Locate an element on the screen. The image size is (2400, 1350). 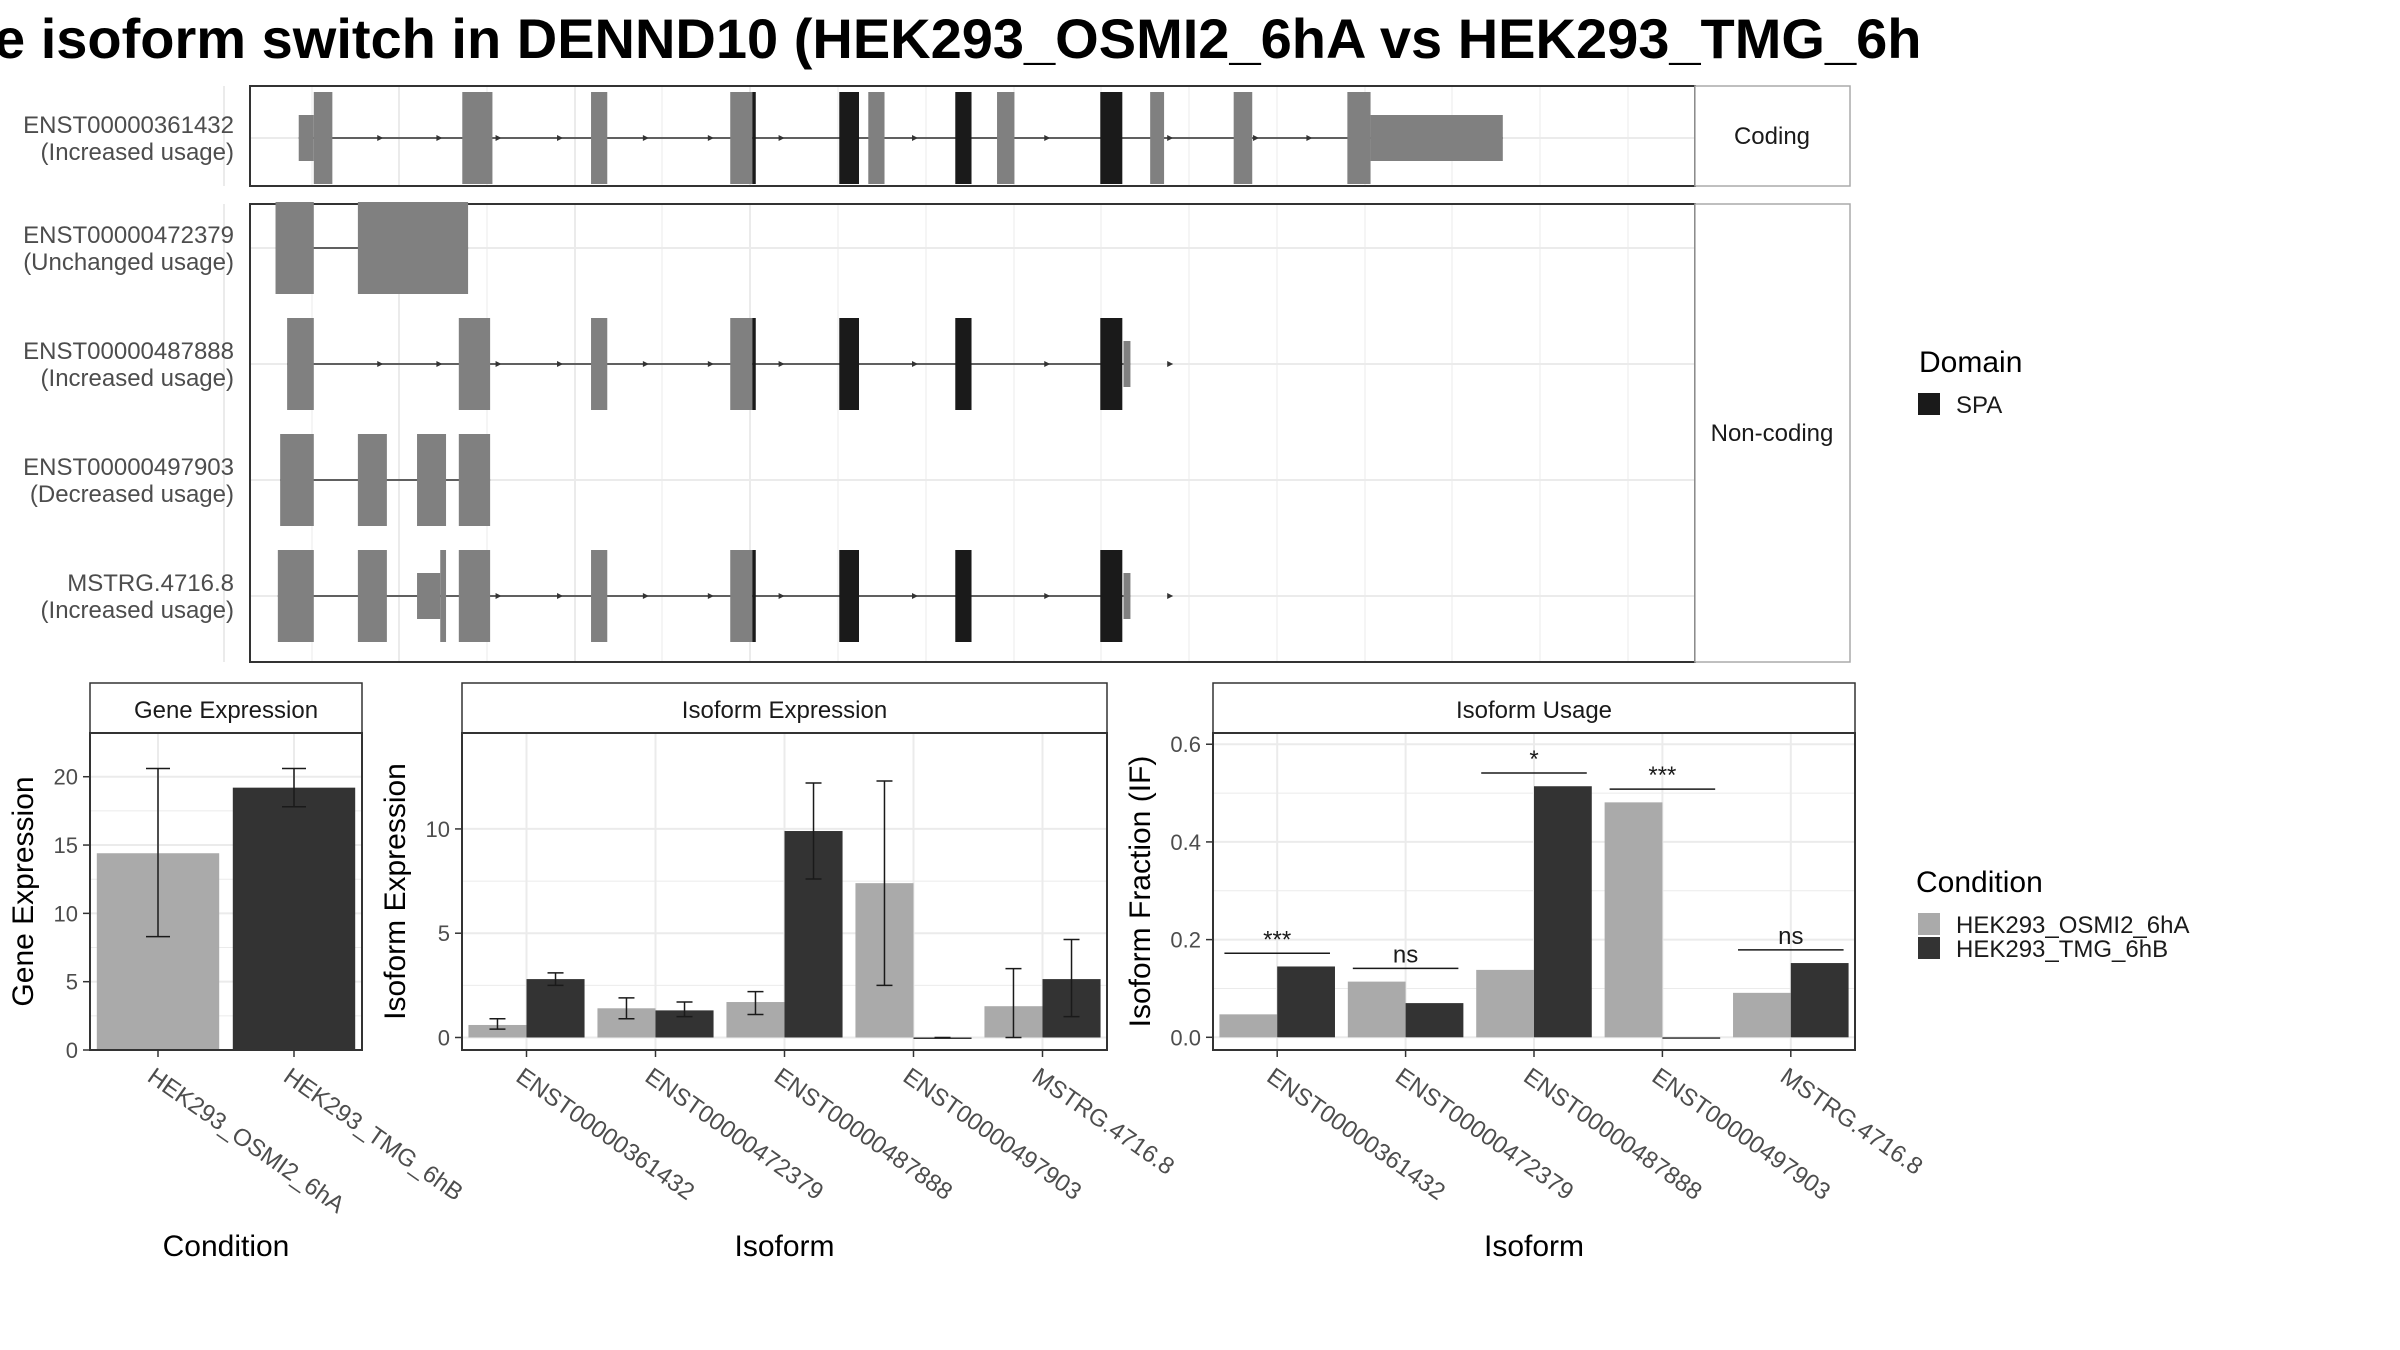
transcript-id-label: ENST00000472379 is located at coordinates (128, 235).